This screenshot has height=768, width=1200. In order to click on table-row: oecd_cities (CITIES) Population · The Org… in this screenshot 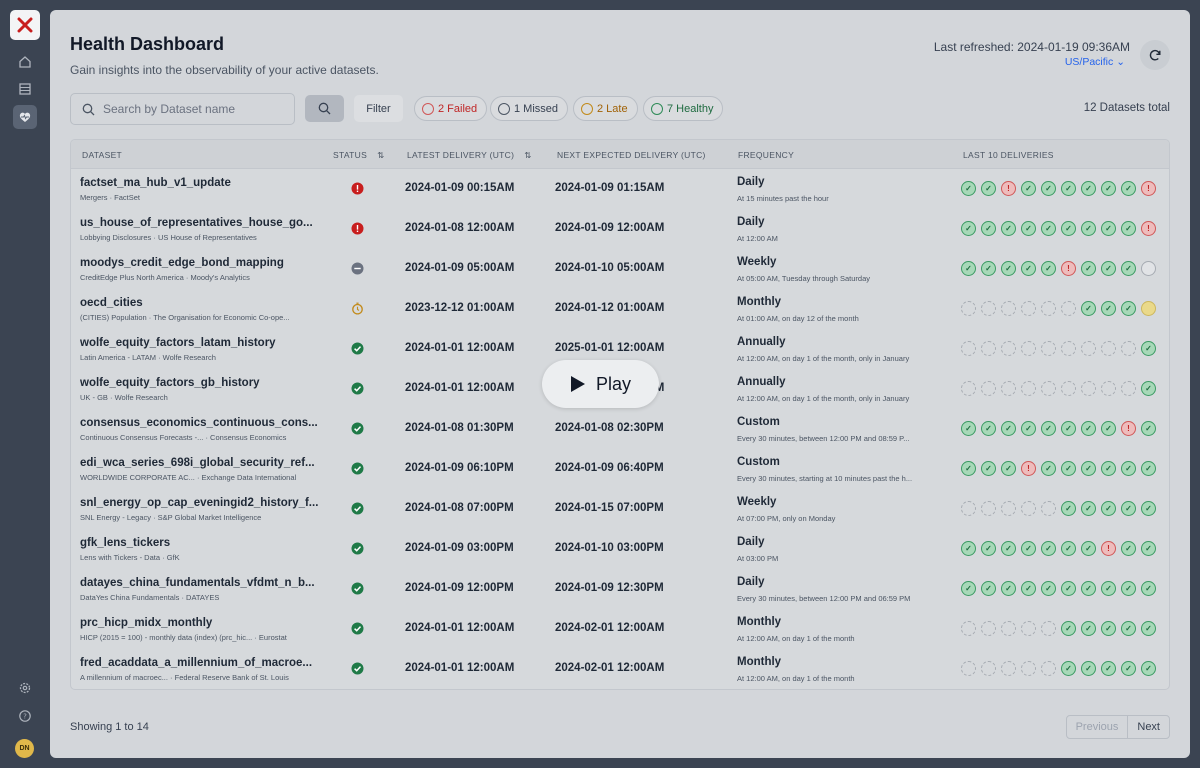, I will do `click(620, 309)`.